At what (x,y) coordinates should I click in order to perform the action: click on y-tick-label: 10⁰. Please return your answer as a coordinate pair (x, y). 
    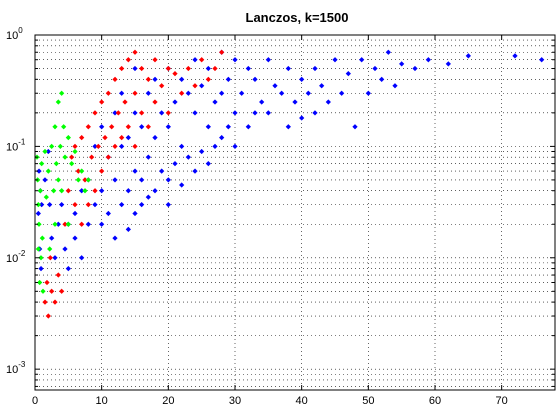
    Looking at the image, I should click on (14, 34).